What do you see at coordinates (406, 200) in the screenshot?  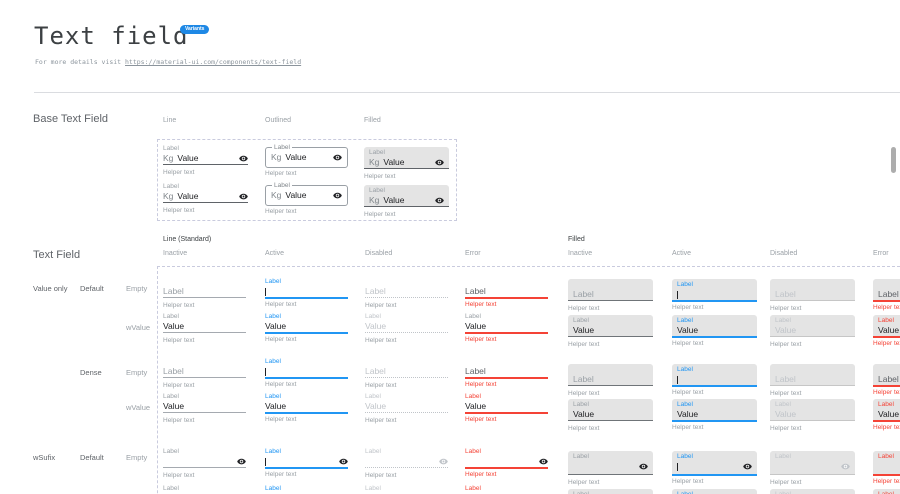 I see `field-input-row: Kg Value` at bounding box center [406, 200].